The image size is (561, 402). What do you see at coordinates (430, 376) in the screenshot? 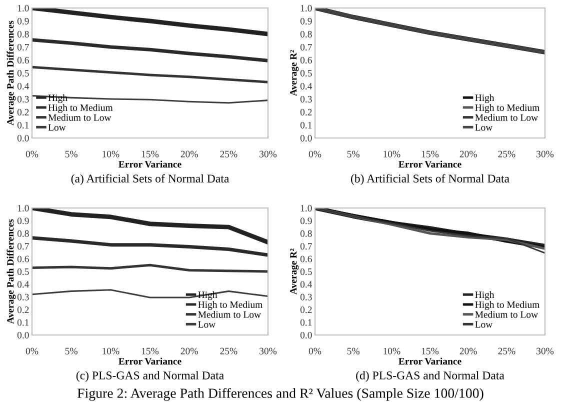
I see `text: (d) PLS-GAS and Normal Data` at bounding box center [430, 376].